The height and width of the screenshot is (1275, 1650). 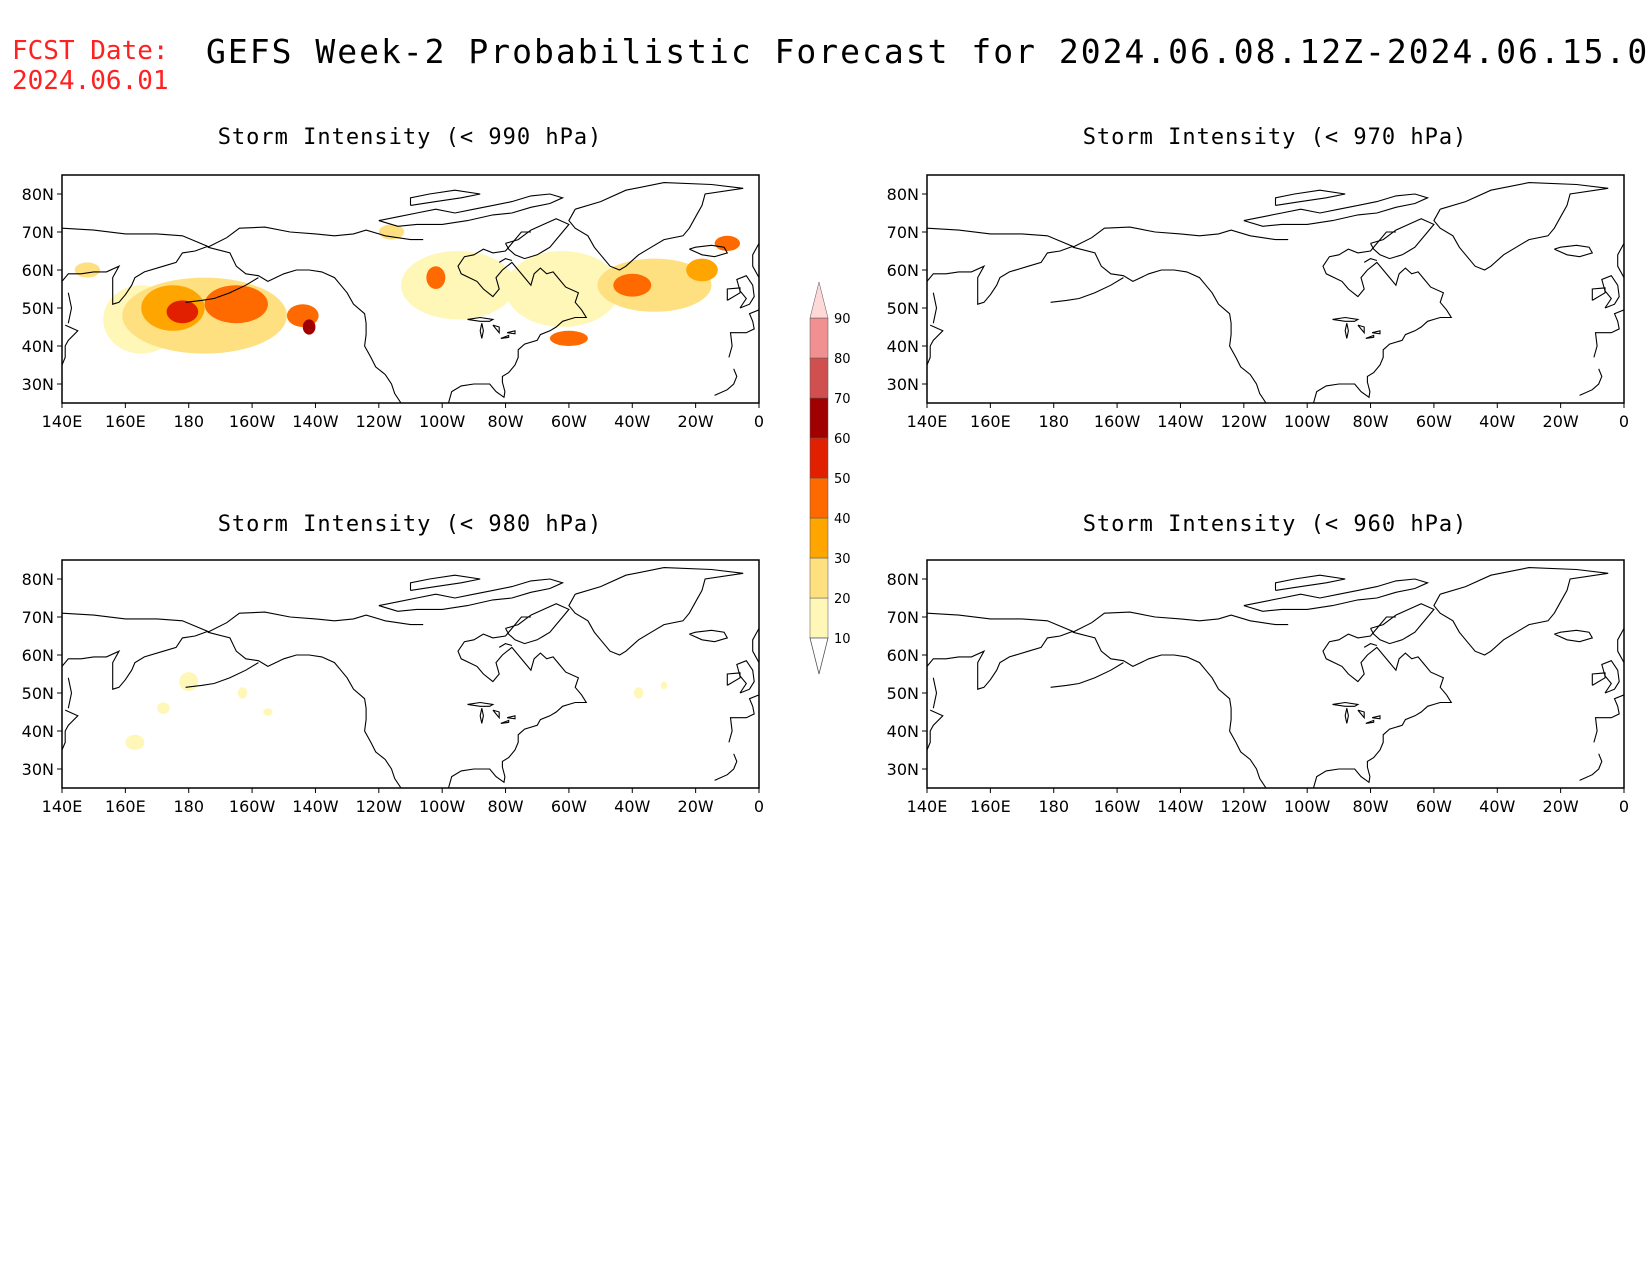 I want to click on panel-title-970: Storm Intensity (< 970 hPa), so click(x=1275, y=137).